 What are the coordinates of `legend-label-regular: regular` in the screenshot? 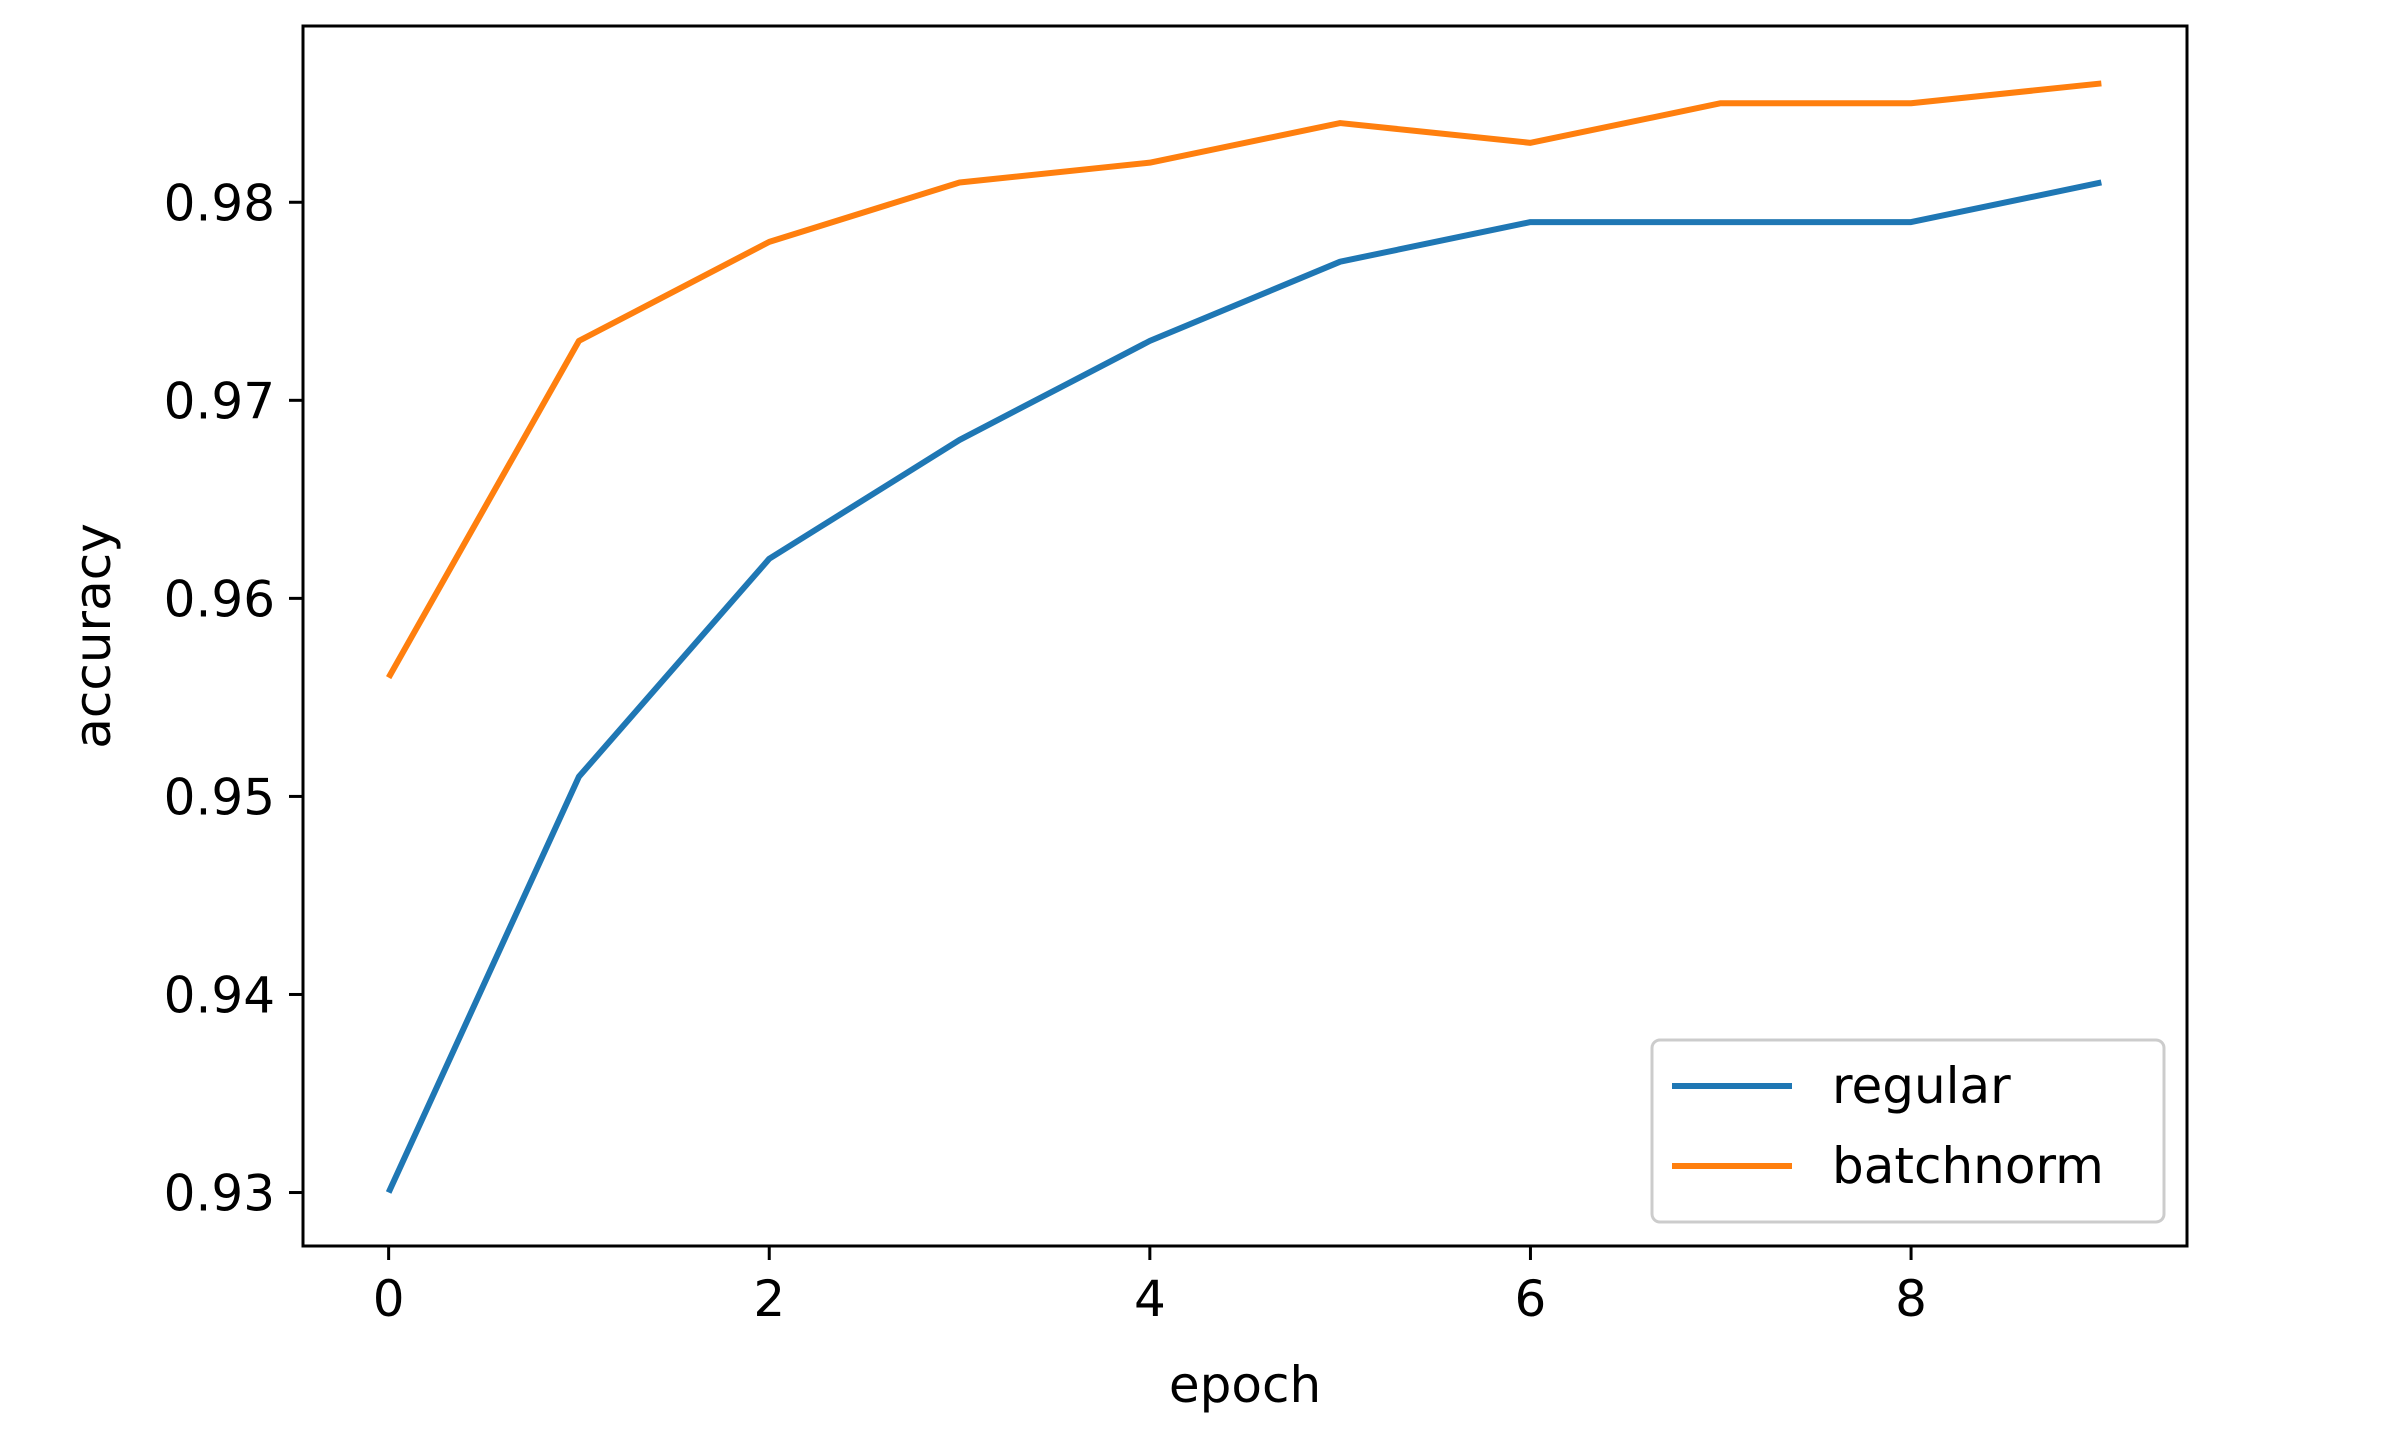 It's located at (1921, 1086).